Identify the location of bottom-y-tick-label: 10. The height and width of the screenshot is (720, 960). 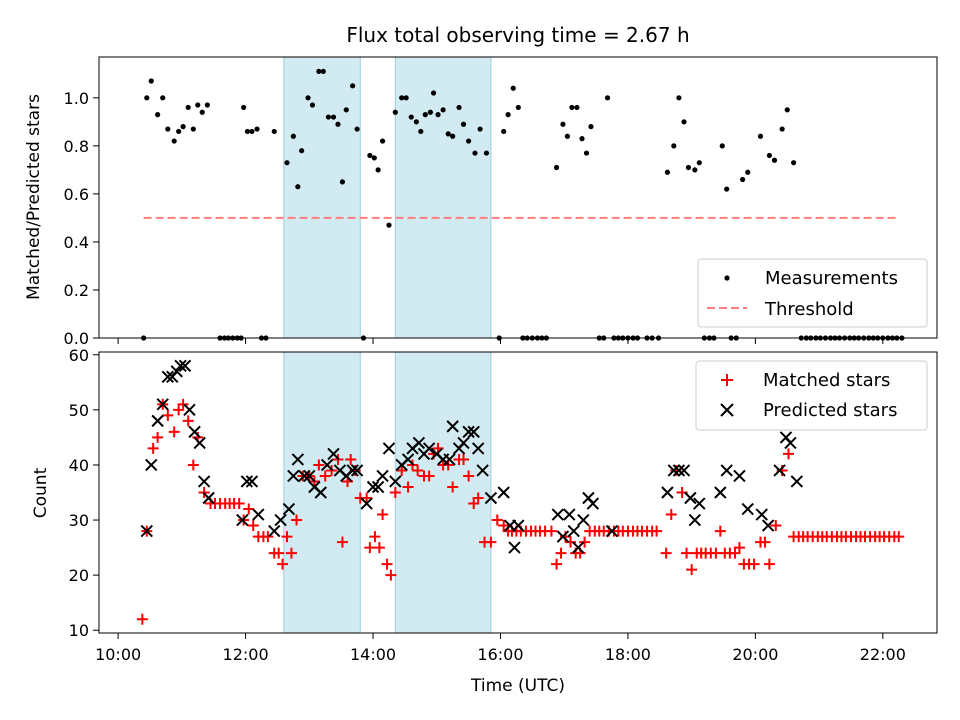
(79, 630).